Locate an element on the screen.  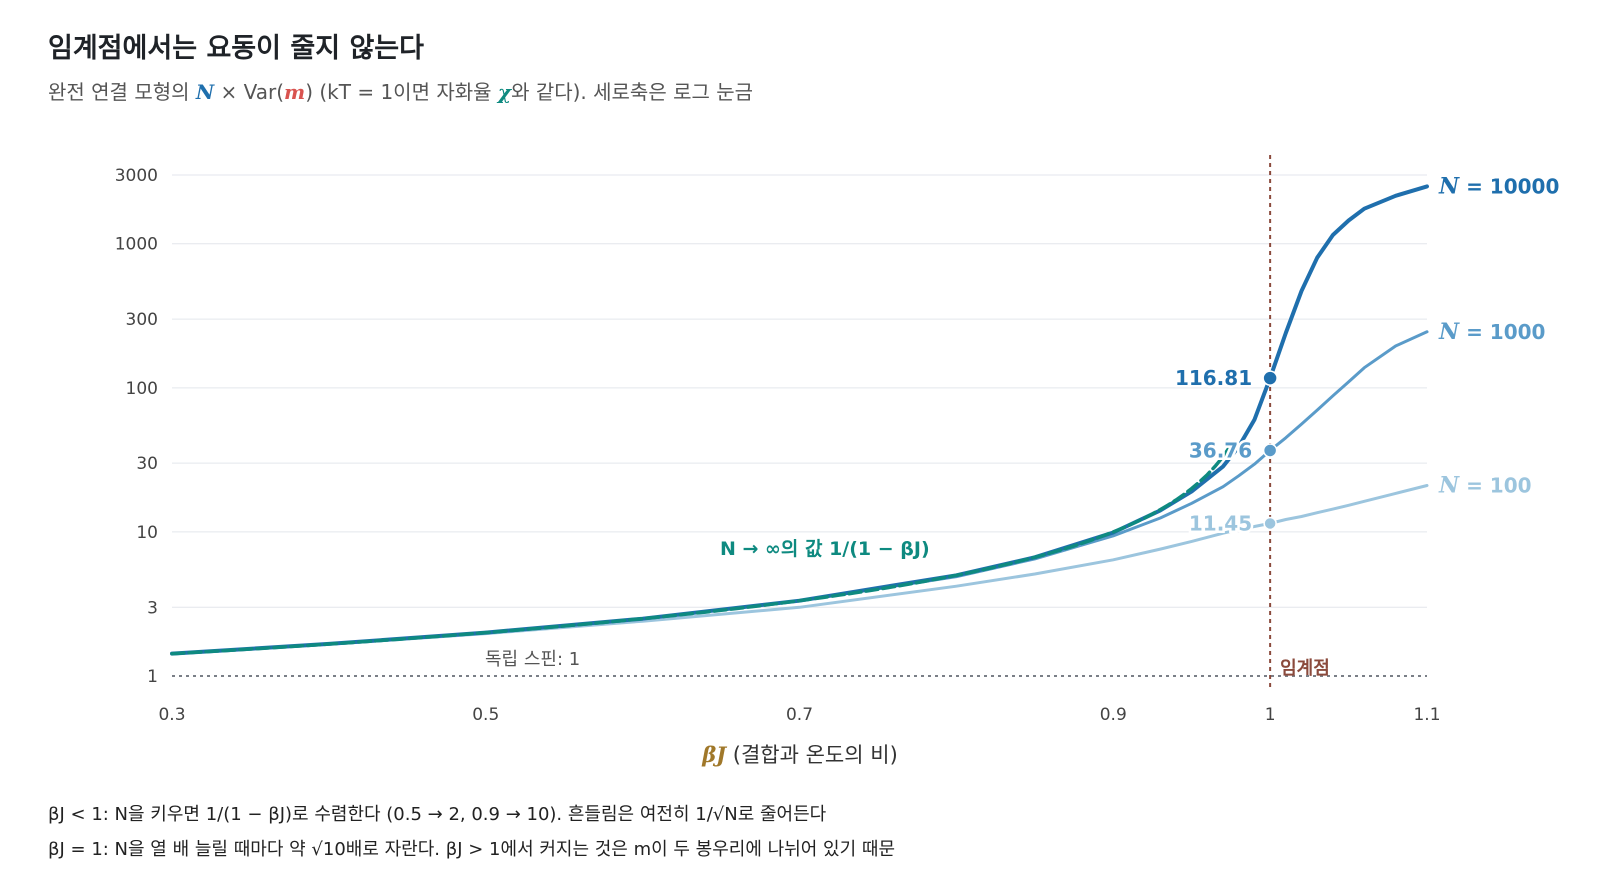
x-tick-label: 0.5 is located at coordinates (485, 715).